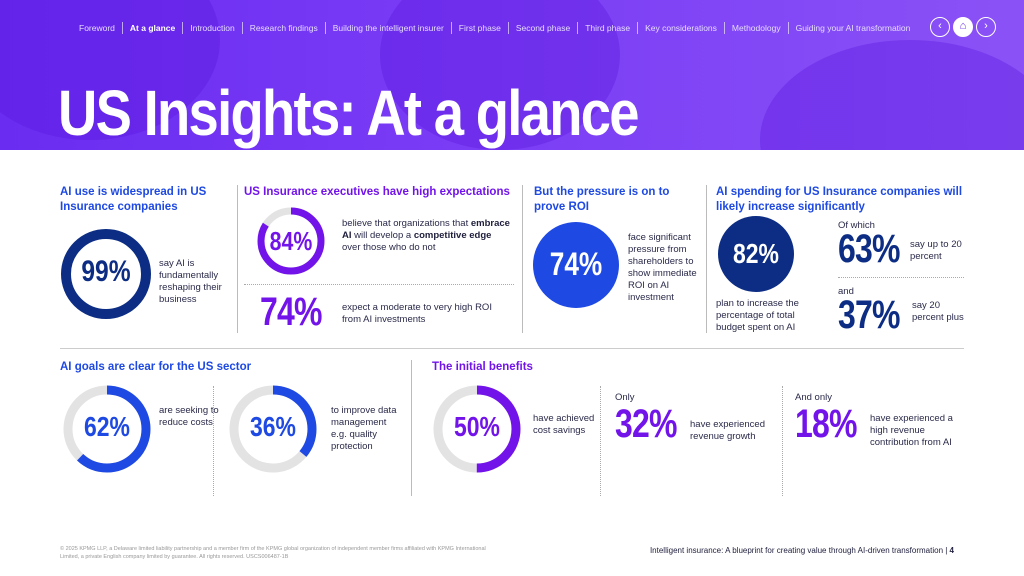 The width and height of the screenshot is (1024, 576). I want to click on nav-buttons: ‹ ⌂ ›, so click(963, 27).